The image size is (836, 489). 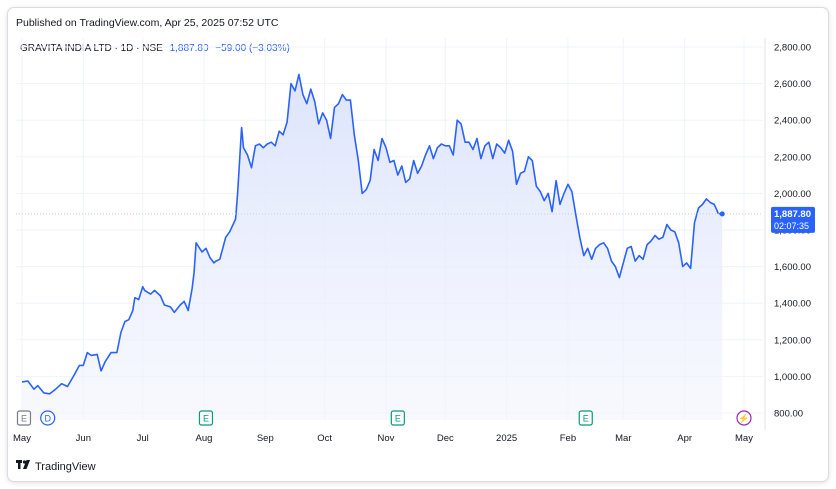 I want to click on x-tick-label: Aug, so click(x=204, y=438).